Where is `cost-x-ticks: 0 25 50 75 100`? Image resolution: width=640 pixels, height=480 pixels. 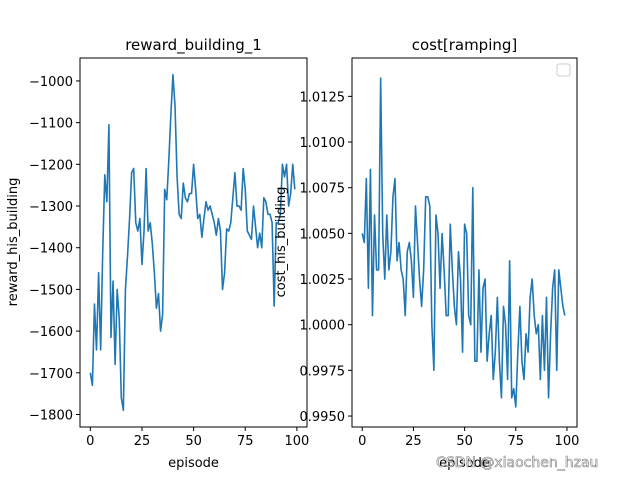 cost-x-ticks: 0 25 50 75 100 is located at coordinates (468, 438).